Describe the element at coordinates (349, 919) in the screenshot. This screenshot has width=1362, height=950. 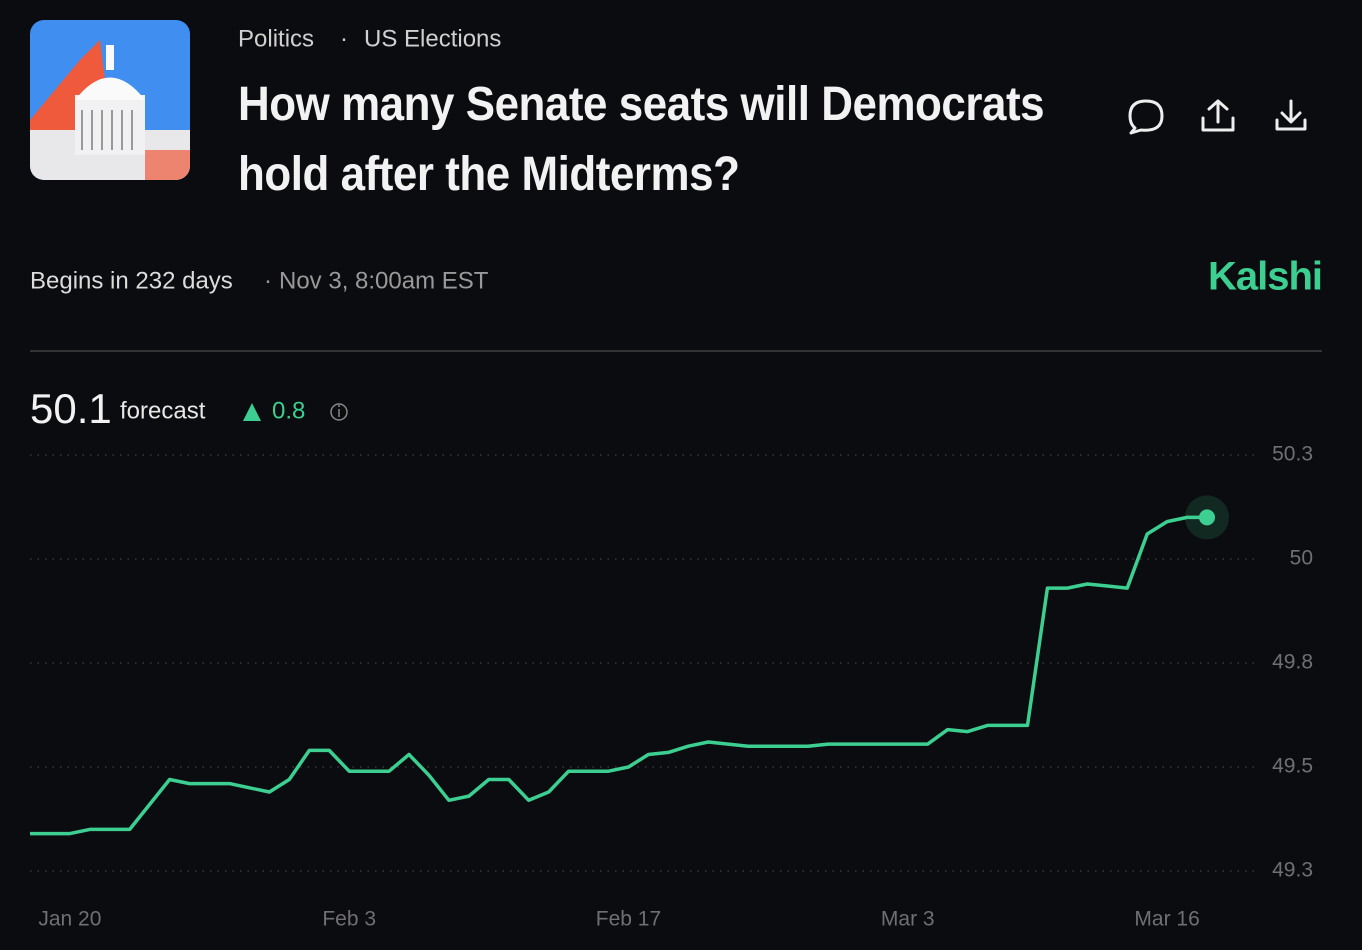
I see `x-tick-label: Feb 3` at that location.